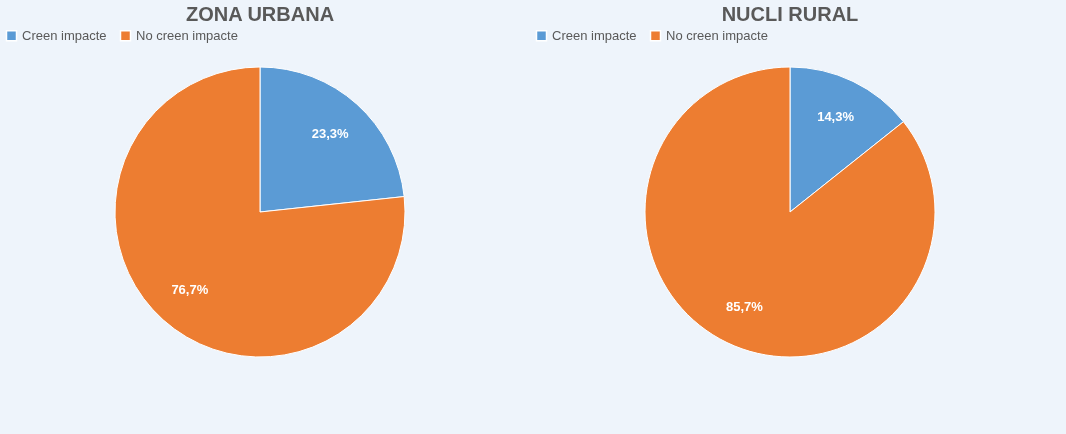  I want to click on chart-title: NUCLI RURAL, so click(790, 14).